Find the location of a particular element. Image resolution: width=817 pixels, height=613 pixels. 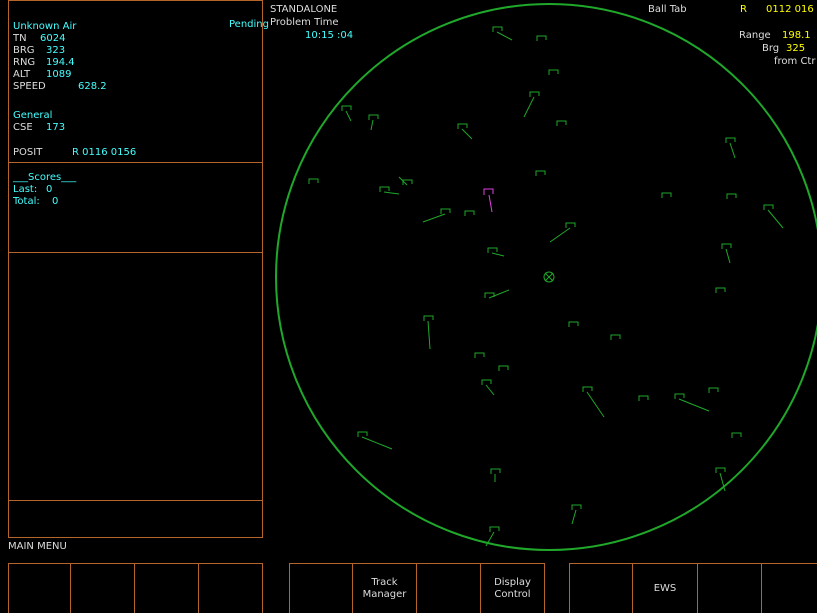

general-title: General is located at coordinates (33, 115).